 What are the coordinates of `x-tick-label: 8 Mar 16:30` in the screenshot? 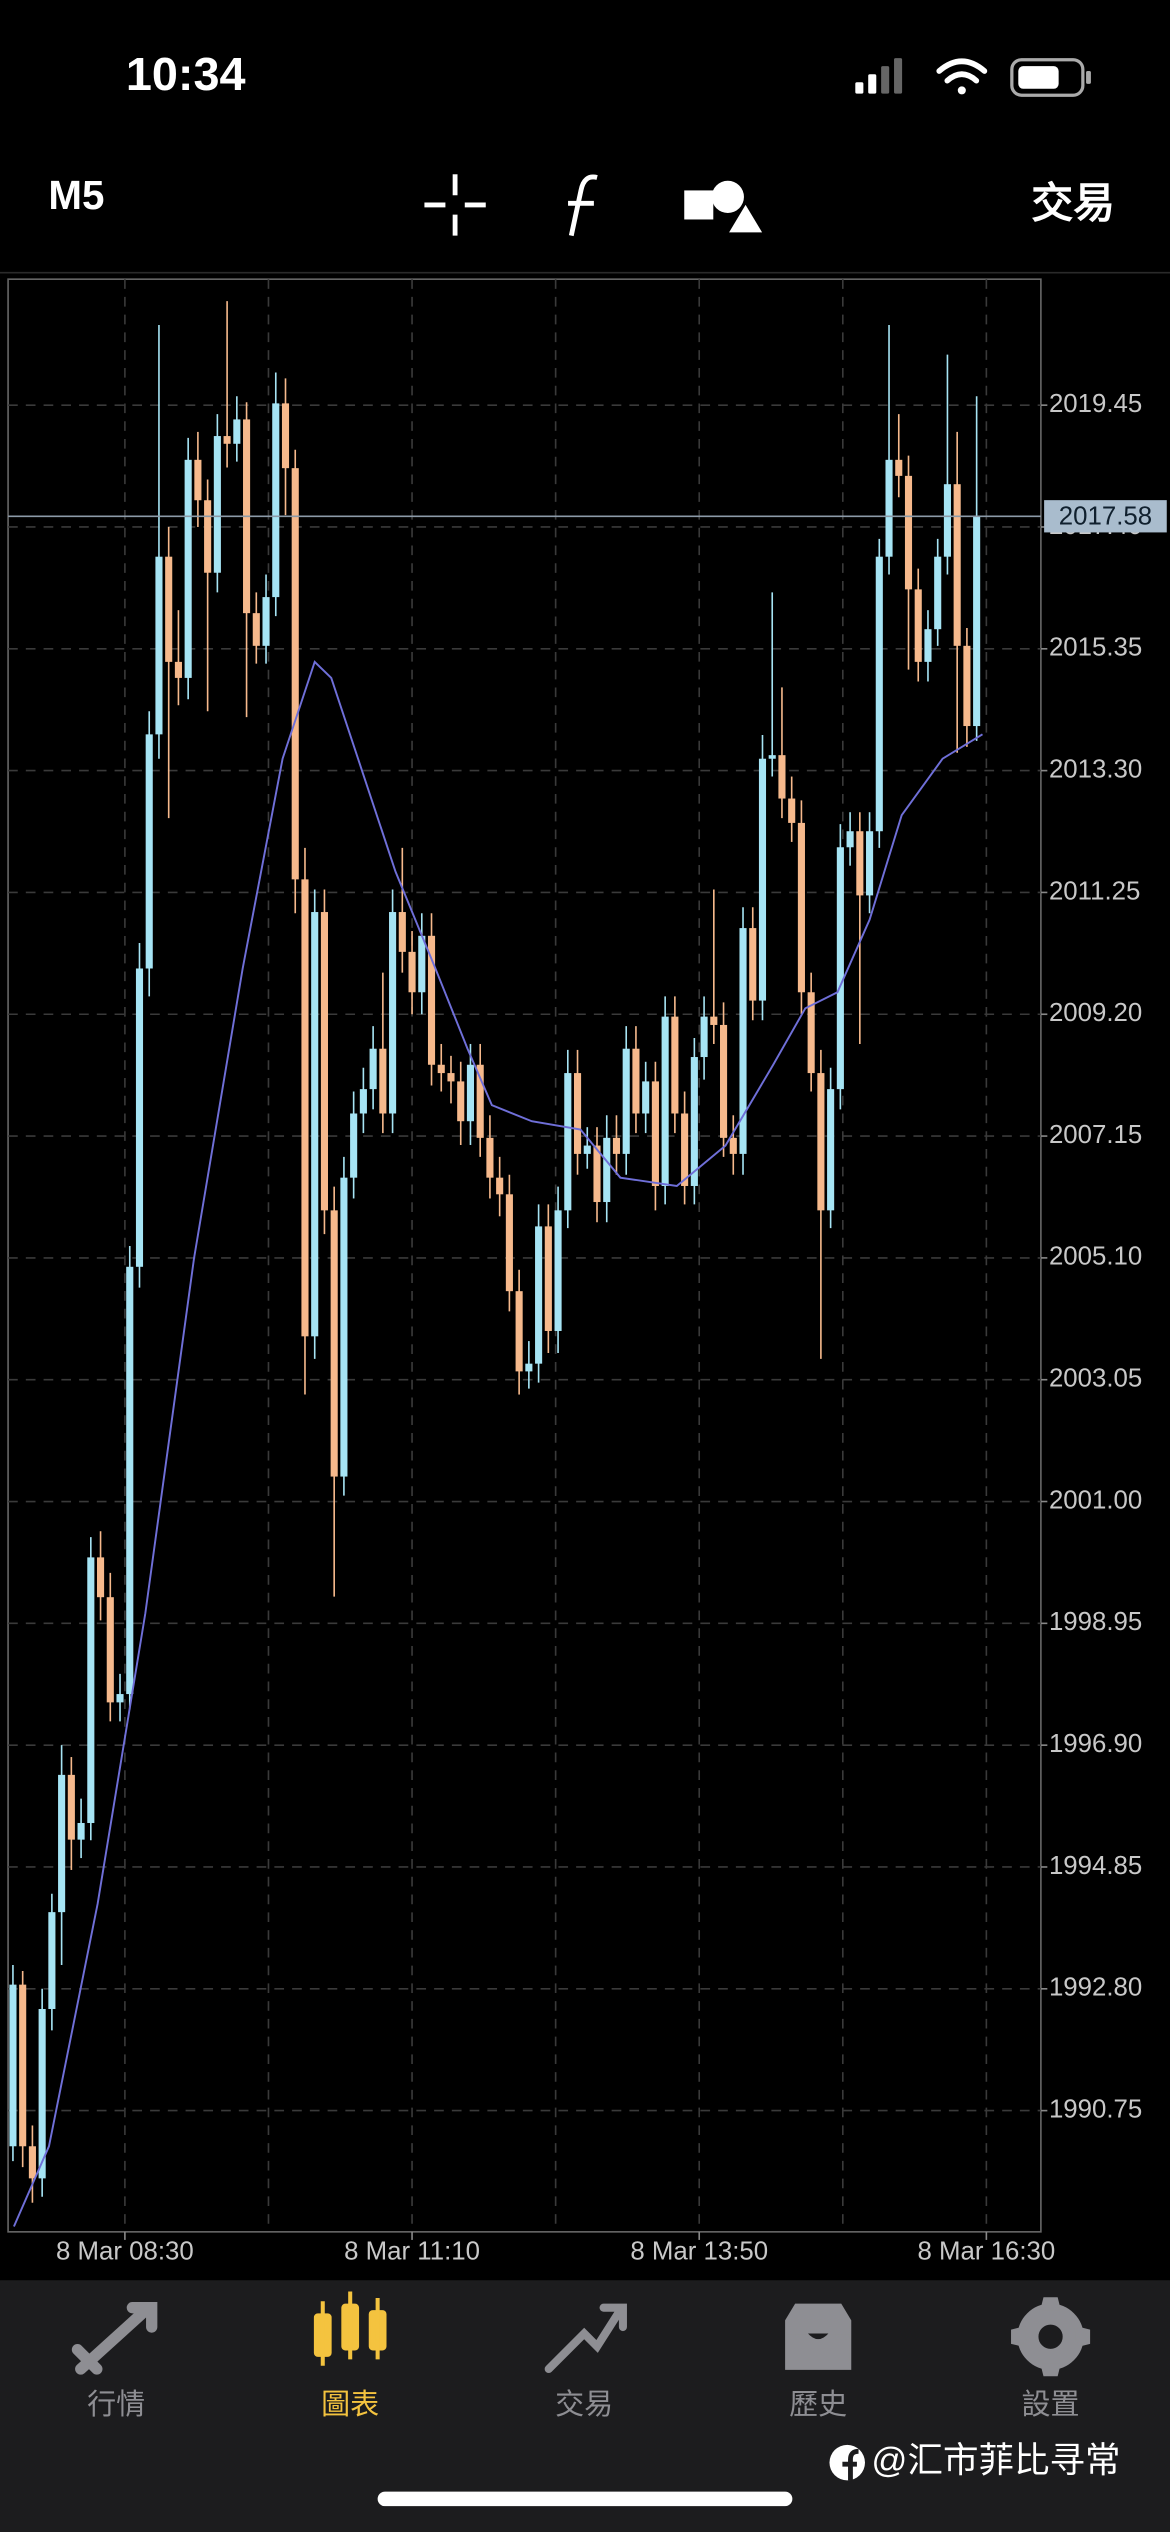 It's located at (987, 2252).